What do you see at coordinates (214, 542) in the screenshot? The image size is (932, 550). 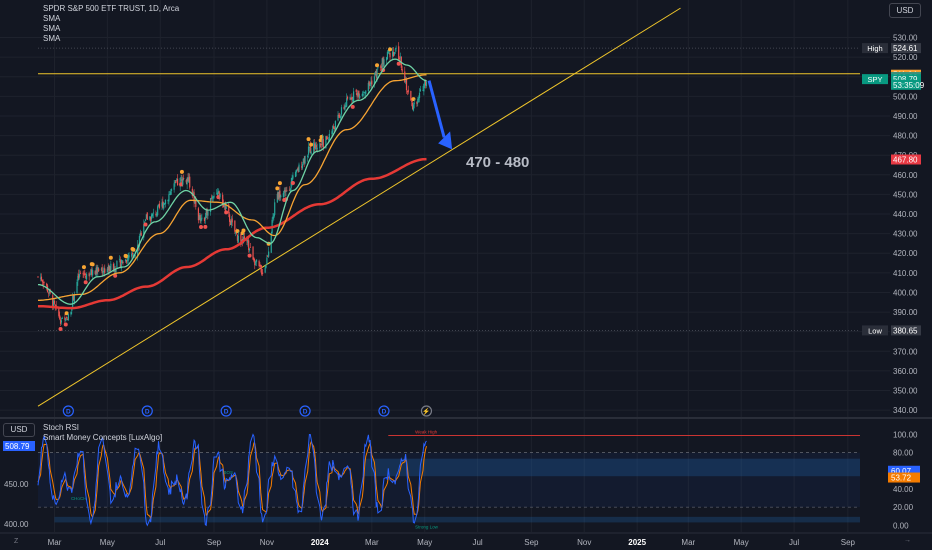 I see `time-tick-label: Sep` at bounding box center [214, 542].